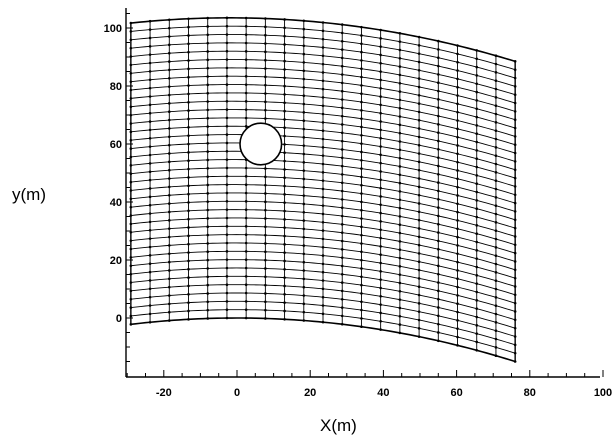 This screenshot has height=436, width=613. I want to click on x-tick-label: 0, so click(237, 393).